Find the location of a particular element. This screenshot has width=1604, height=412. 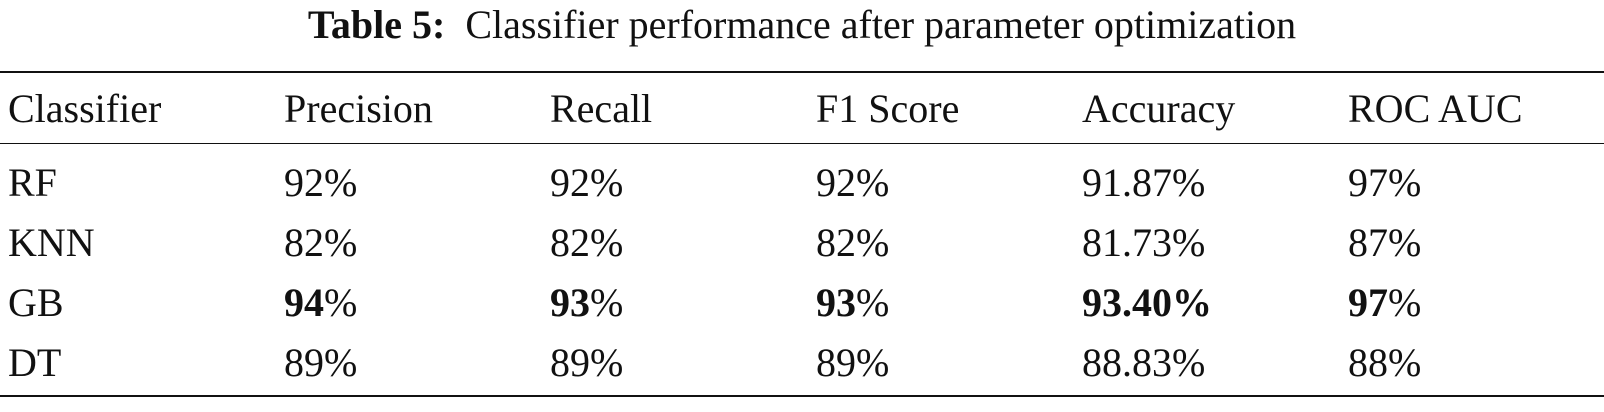

cell-recall: 89% is located at coordinates (586, 363).